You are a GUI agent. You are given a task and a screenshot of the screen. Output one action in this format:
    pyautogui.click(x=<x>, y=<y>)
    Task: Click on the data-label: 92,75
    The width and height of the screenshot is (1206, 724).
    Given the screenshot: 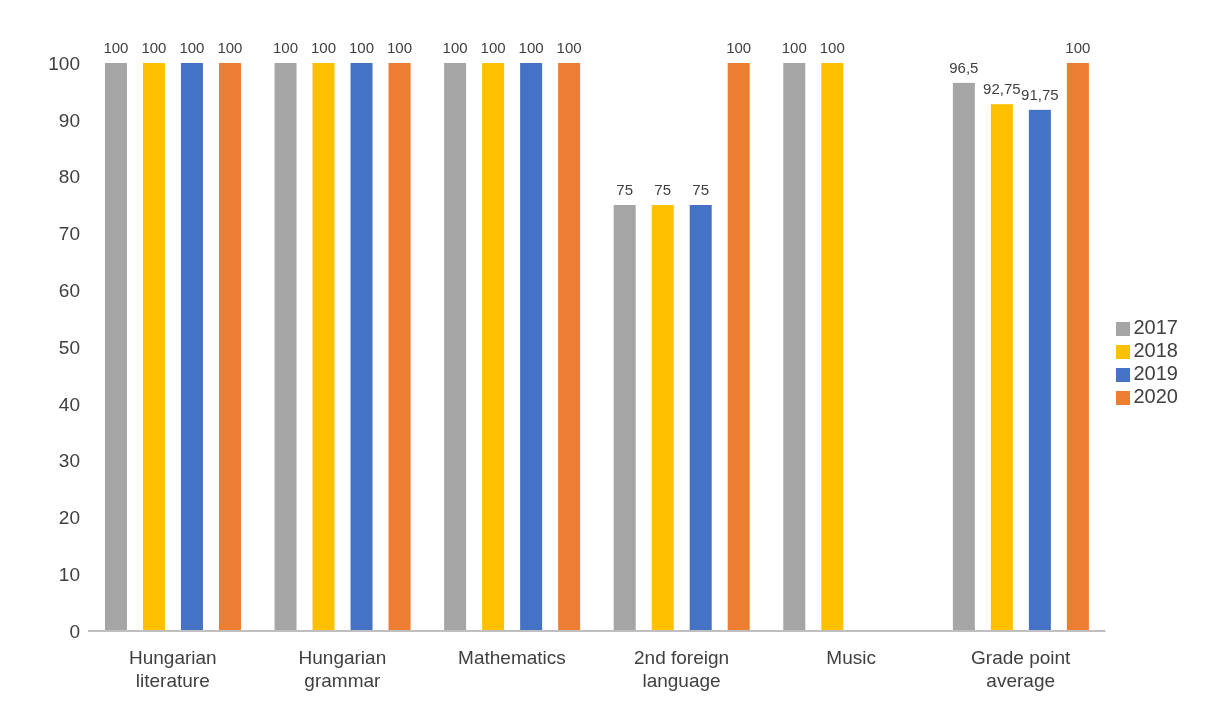 What is the action you would take?
    pyautogui.click(x=1002, y=89)
    